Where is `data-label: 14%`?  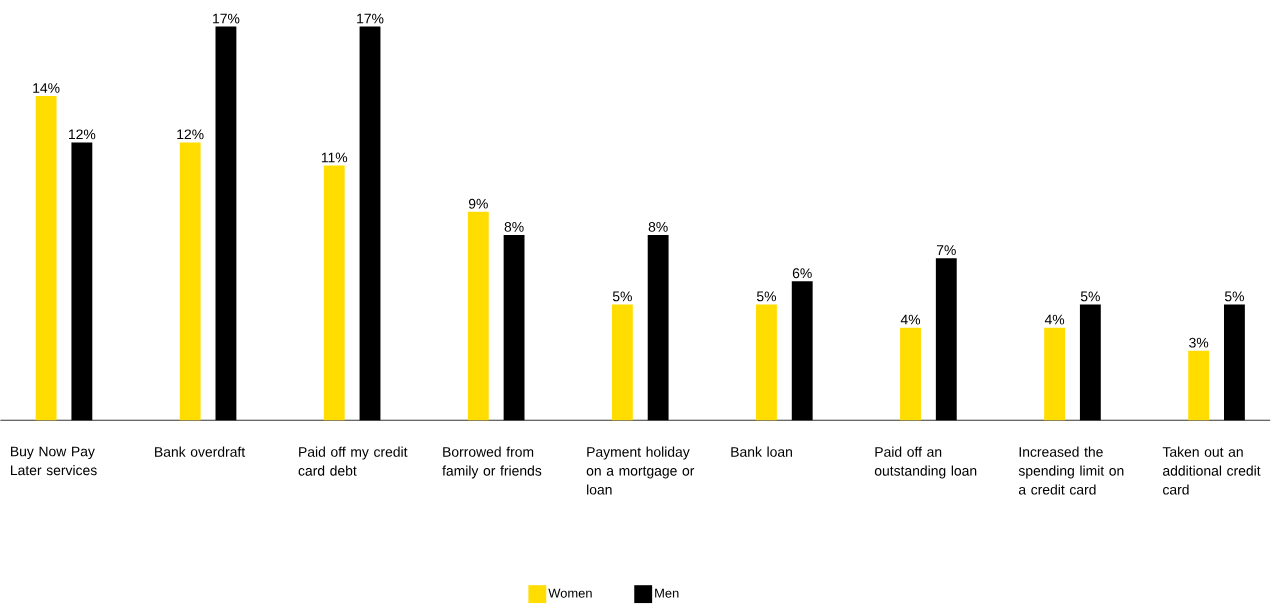
data-label: 14% is located at coordinates (46, 88).